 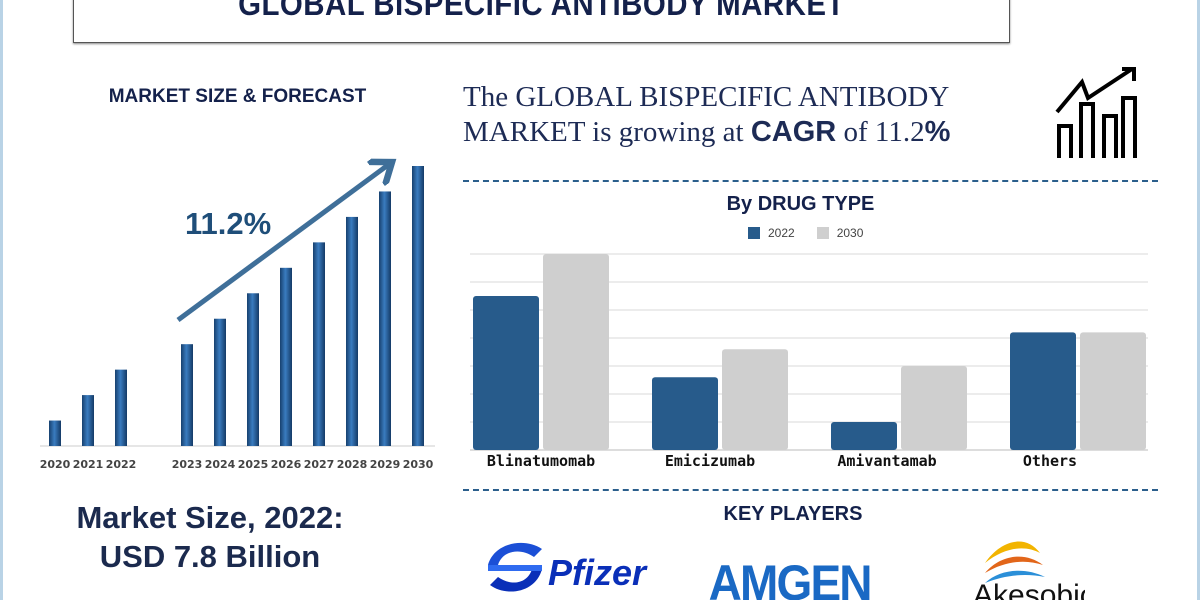 What do you see at coordinates (352, 331) in the screenshot?
I see `forecast-bar-2028` at bounding box center [352, 331].